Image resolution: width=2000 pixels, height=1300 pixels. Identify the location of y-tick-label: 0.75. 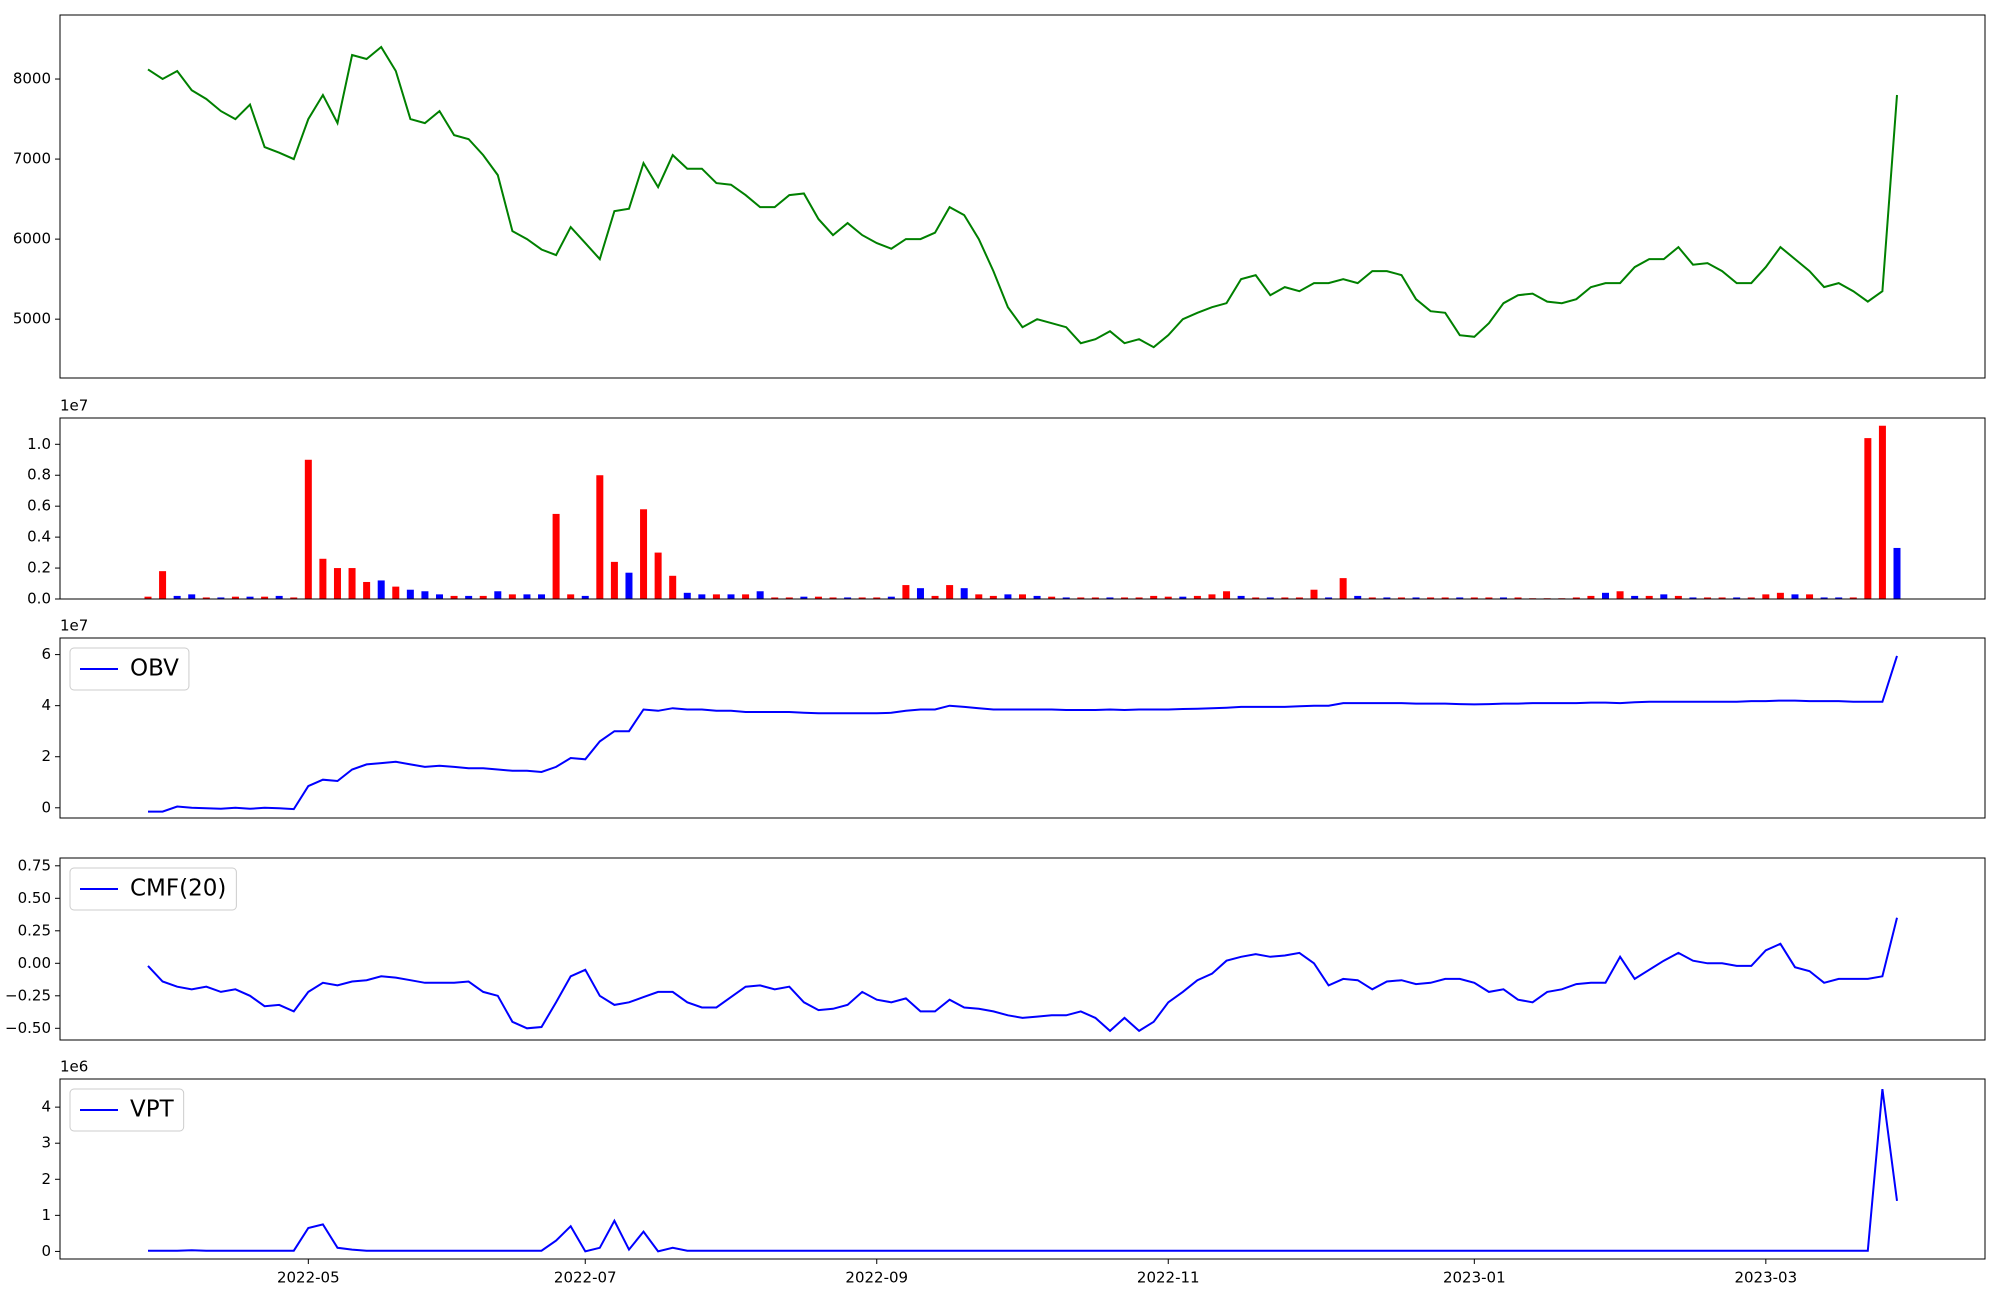
(34, 865).